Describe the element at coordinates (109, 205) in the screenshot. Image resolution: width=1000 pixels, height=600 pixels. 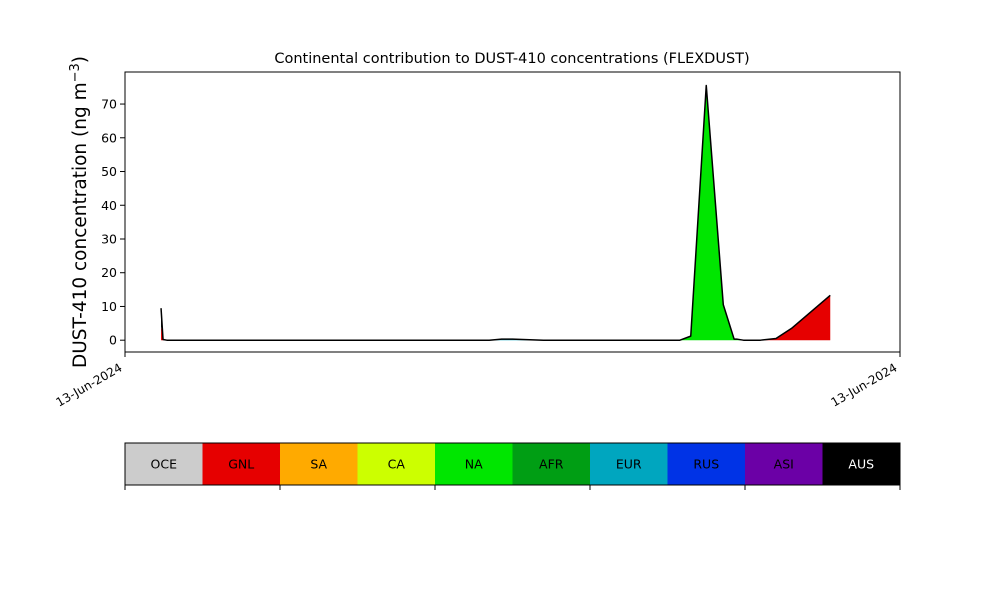
I see `y-tick-label-40: 40` at that location.